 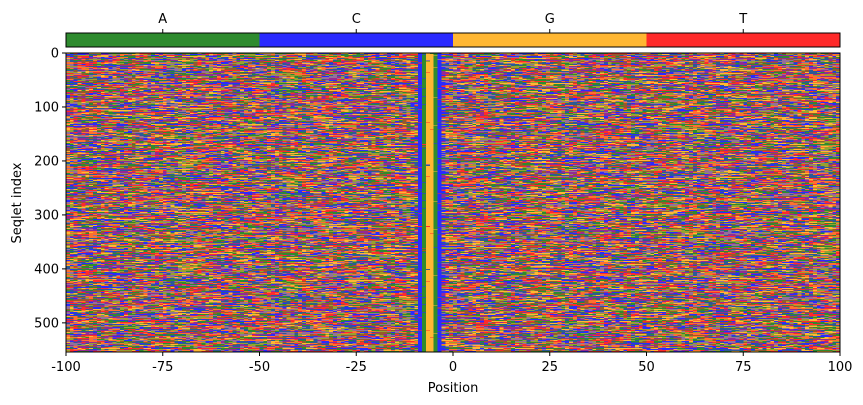 I want to click on colorbar-segment-C, so click(x=356, y=40).